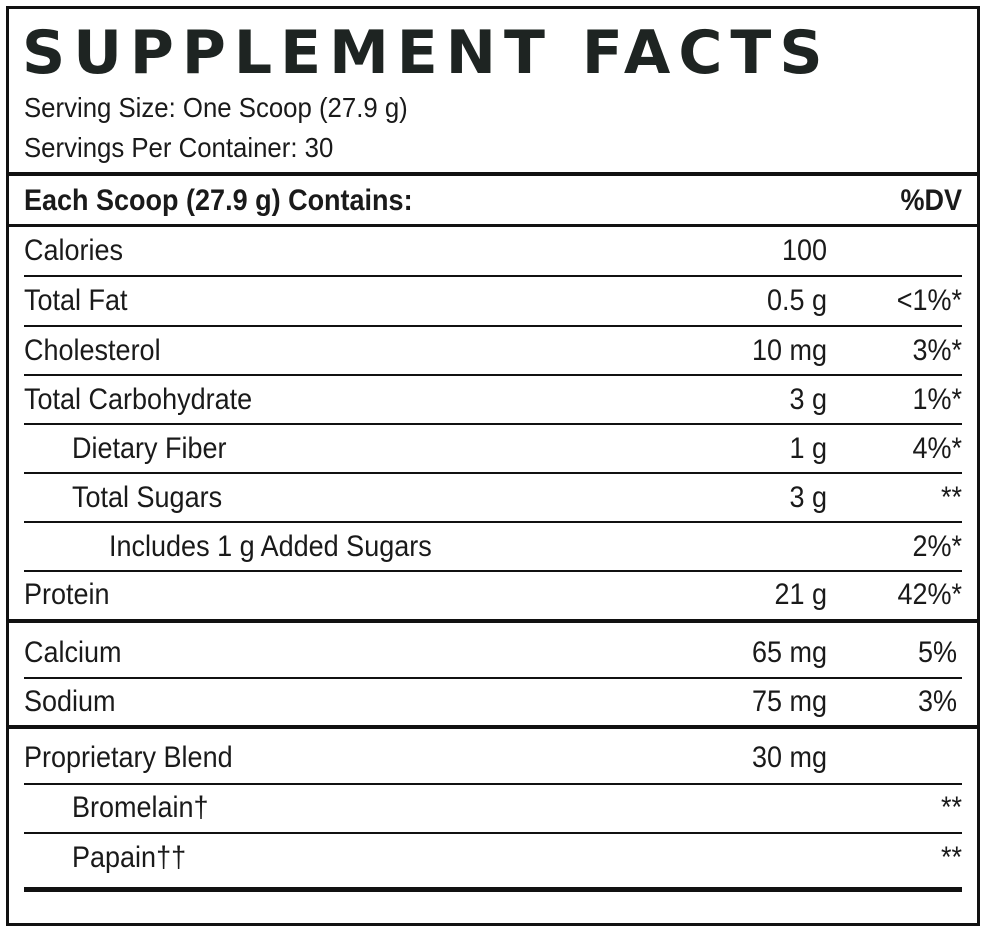 Image resolution: width=988 pixels, height=926 pixels. Describe the element at coordinates (808, 448) in the screenshot. I see `row-amount: 1 g` at that location.